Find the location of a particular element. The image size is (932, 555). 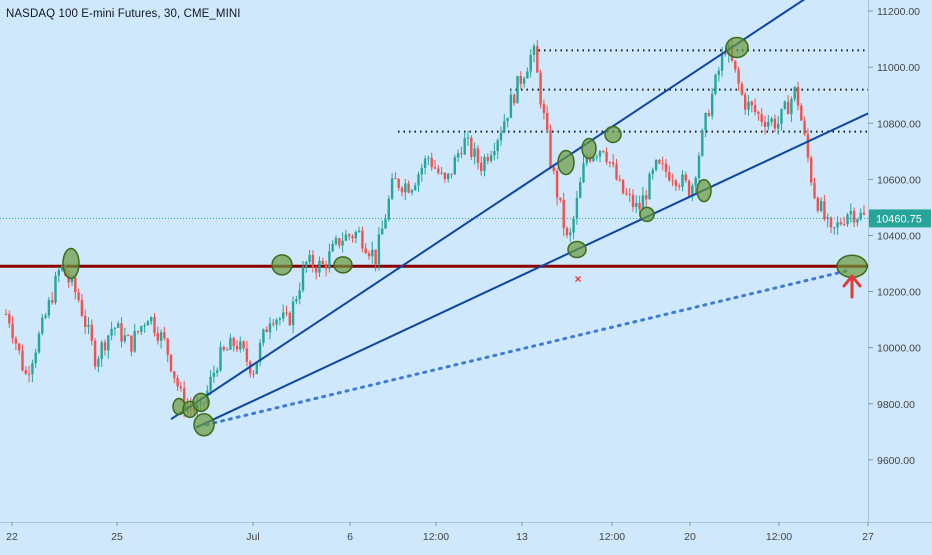

x-tick-label: 22 is located at coordinates (12, 537).